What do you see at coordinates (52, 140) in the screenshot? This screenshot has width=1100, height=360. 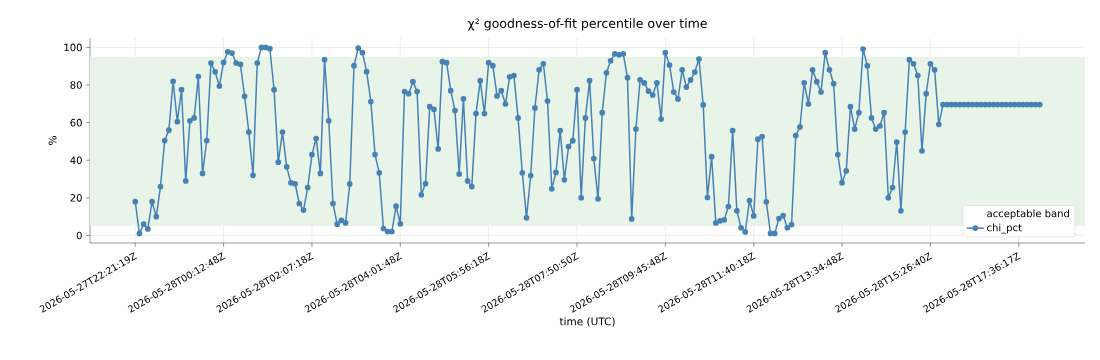 I see `y-axis-title: %` at bounding box center [52, 140].